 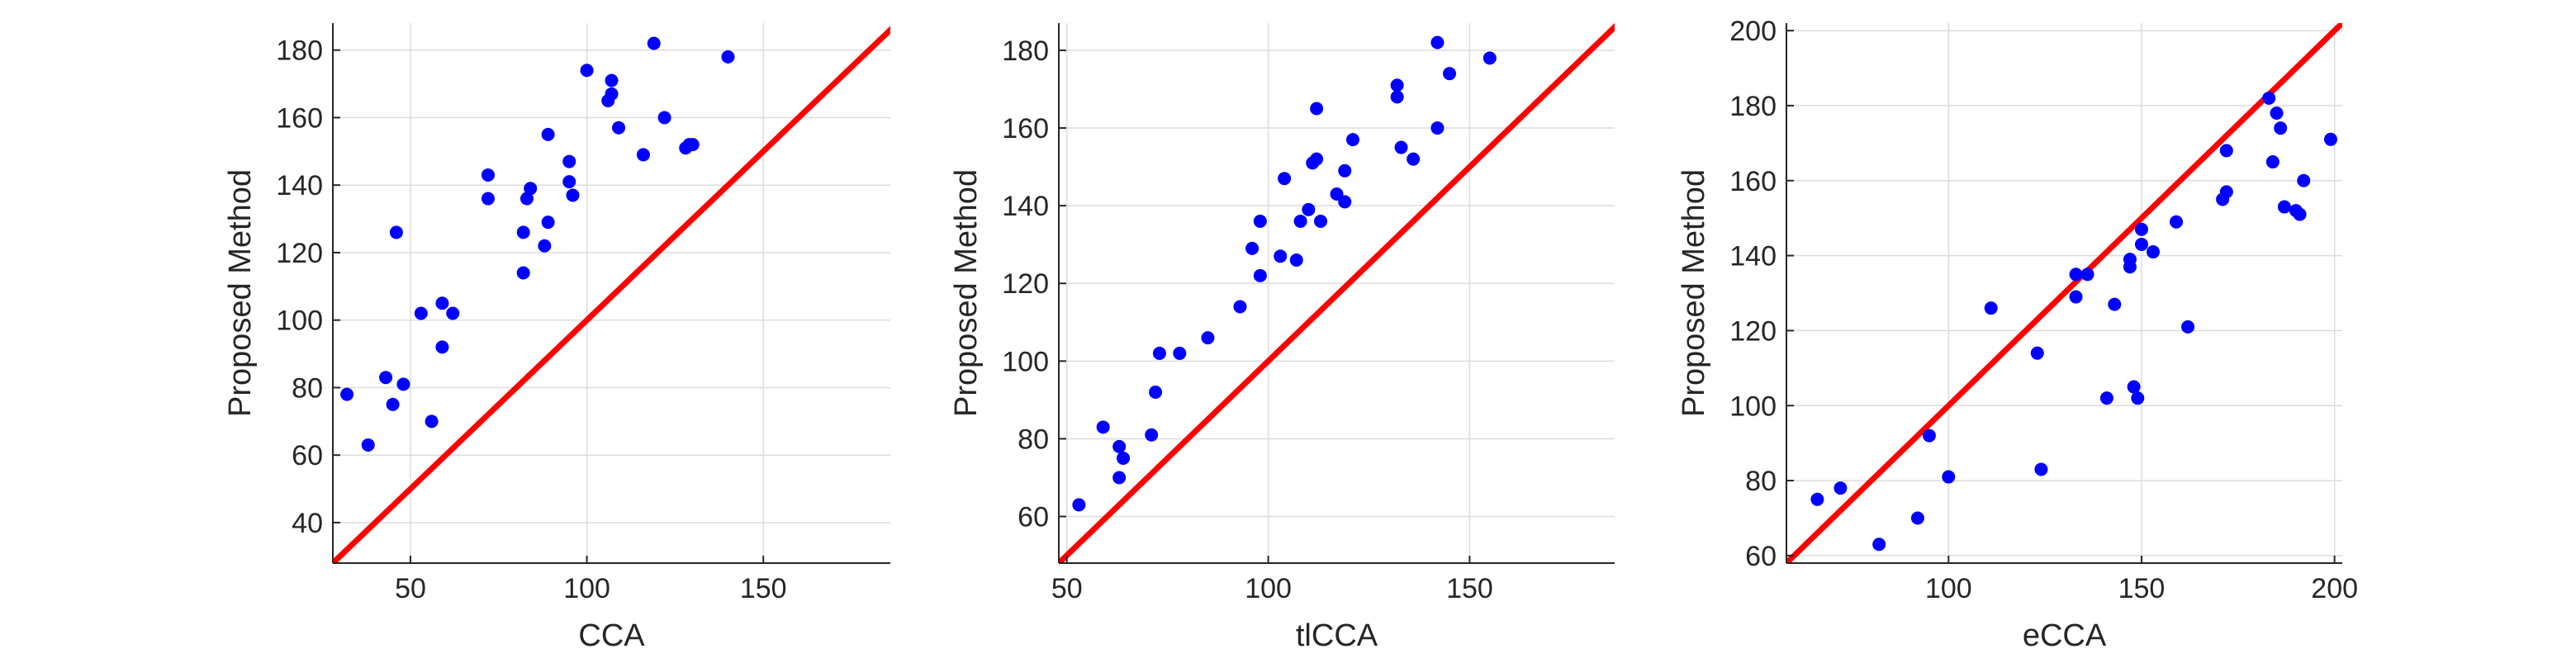 What do you see at coordinates (2334, 588) in the screenshot?
I see `x-tick-label: 200` at bounding box center [2334, 588].